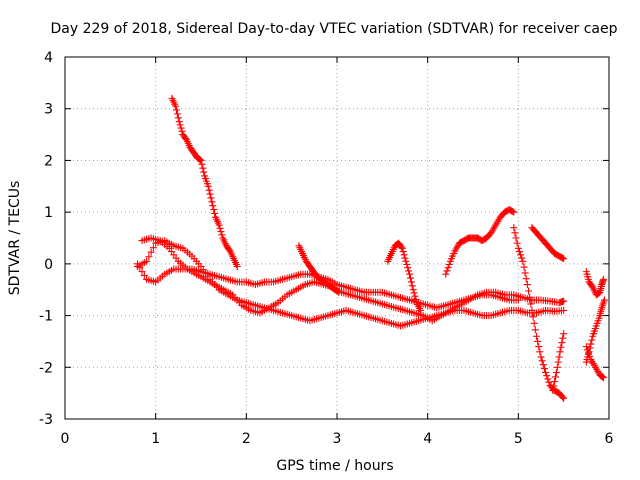  Describe the element at coordinates (427, 439) in the screenshot. I see `x-tick-label: 4` at that location.